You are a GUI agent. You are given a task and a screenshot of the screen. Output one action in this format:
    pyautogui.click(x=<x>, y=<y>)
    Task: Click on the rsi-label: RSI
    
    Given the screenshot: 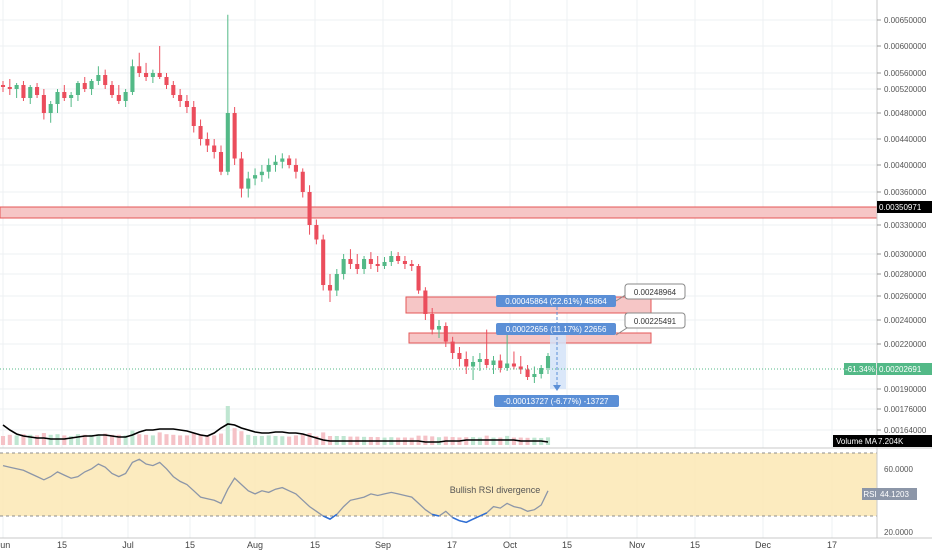 What is the action you would take?
    pyautogui.click(x=869, y=494)
    